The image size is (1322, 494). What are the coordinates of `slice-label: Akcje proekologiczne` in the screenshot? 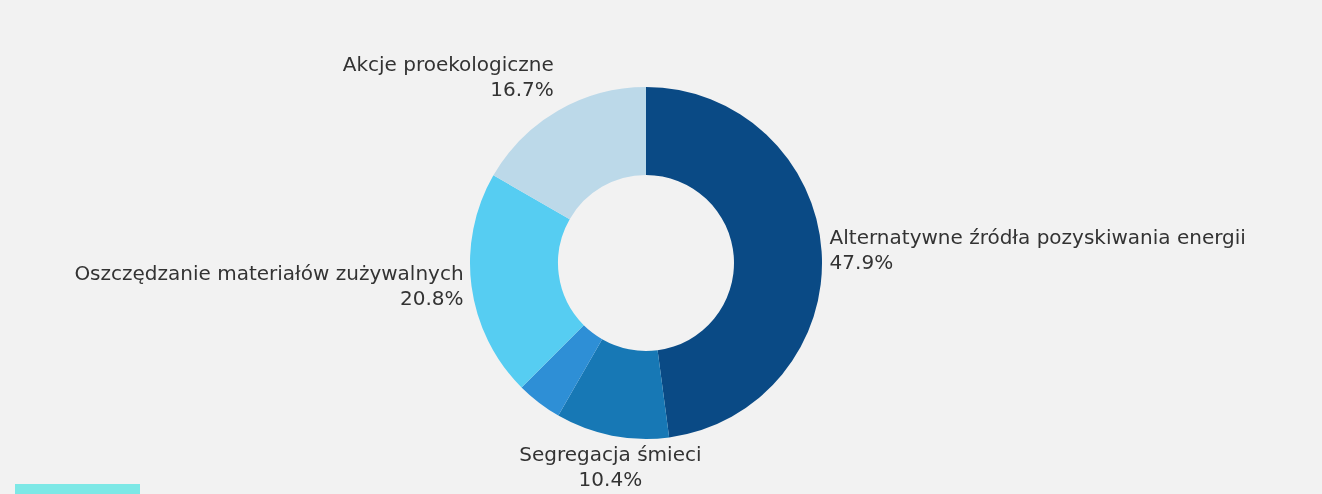 It's located at (448, 64).